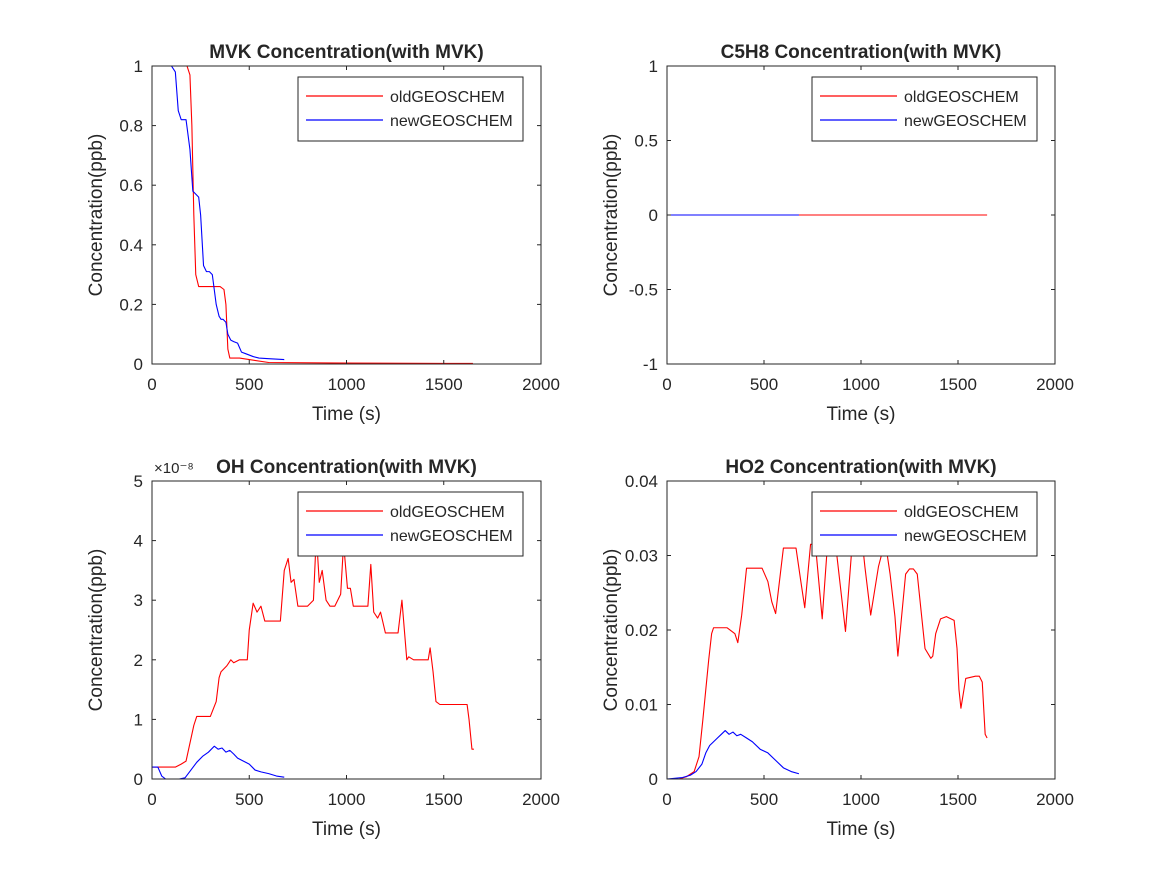 Image resolution: width=1167 pixels, height=875 pixels. What do you see at coordinates (131, 185) in the screenshot?
I see `y-tick-label: 0.6` at bounding box center [131, 185].